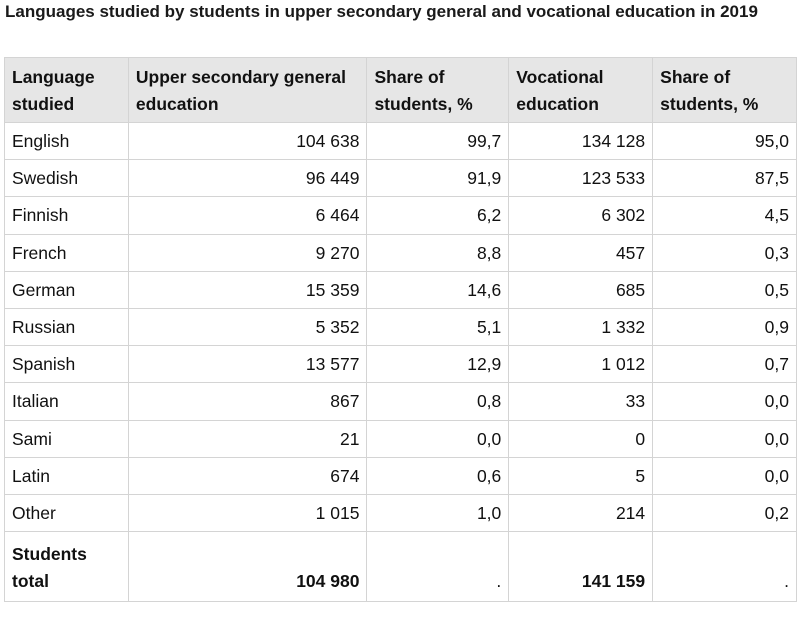  I want to click on header-vocational-share: Share of students, %, so click(724, 90).